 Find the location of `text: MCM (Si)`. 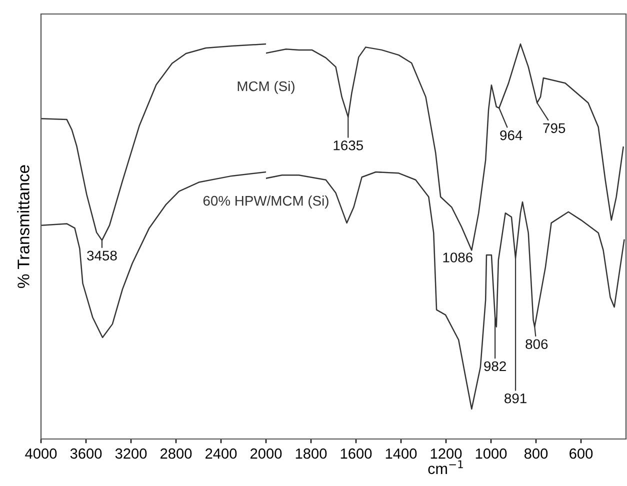

text: MCM (Si) is located at coordinates (266, 87).